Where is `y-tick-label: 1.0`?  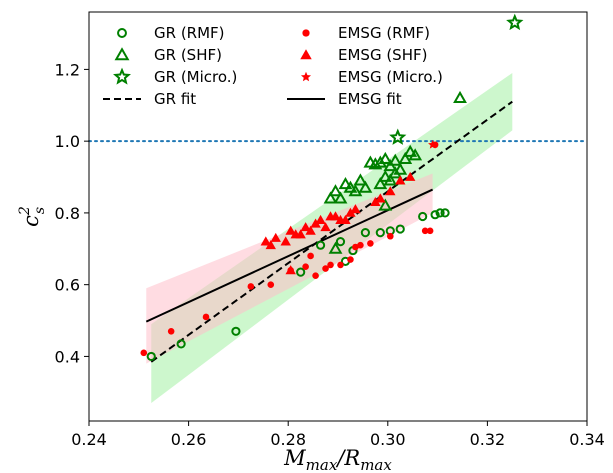
y-tick-label: 1.0 is located at coordinates (67, 141).